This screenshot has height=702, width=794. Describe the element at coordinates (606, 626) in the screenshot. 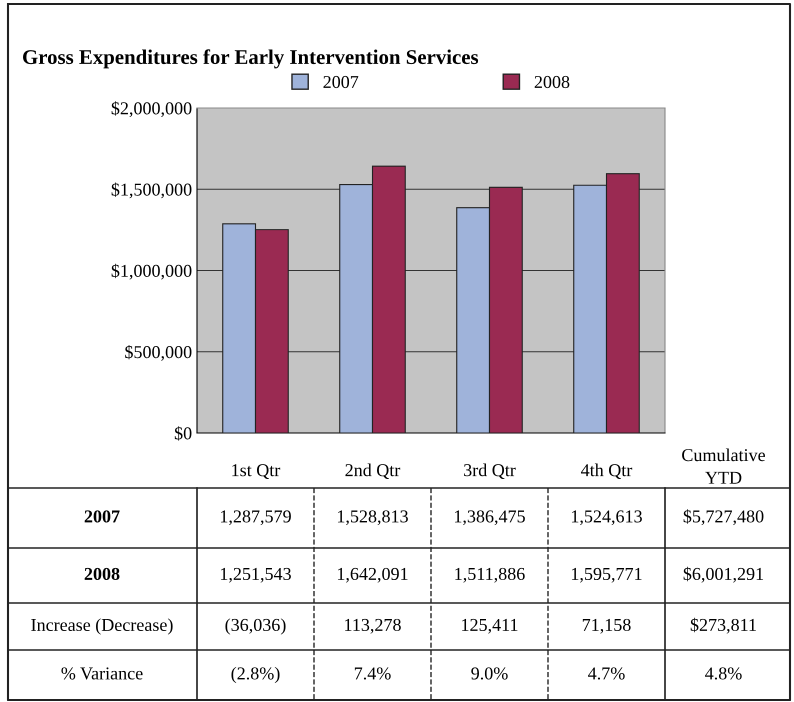

I see `text: 71,158` at that location.